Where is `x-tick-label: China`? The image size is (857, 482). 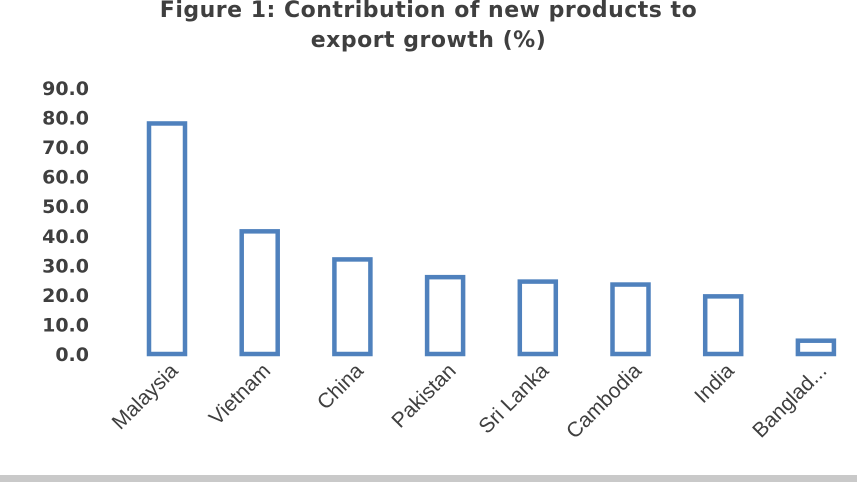
x-tick-label: China is located at coordinates (340, 386).